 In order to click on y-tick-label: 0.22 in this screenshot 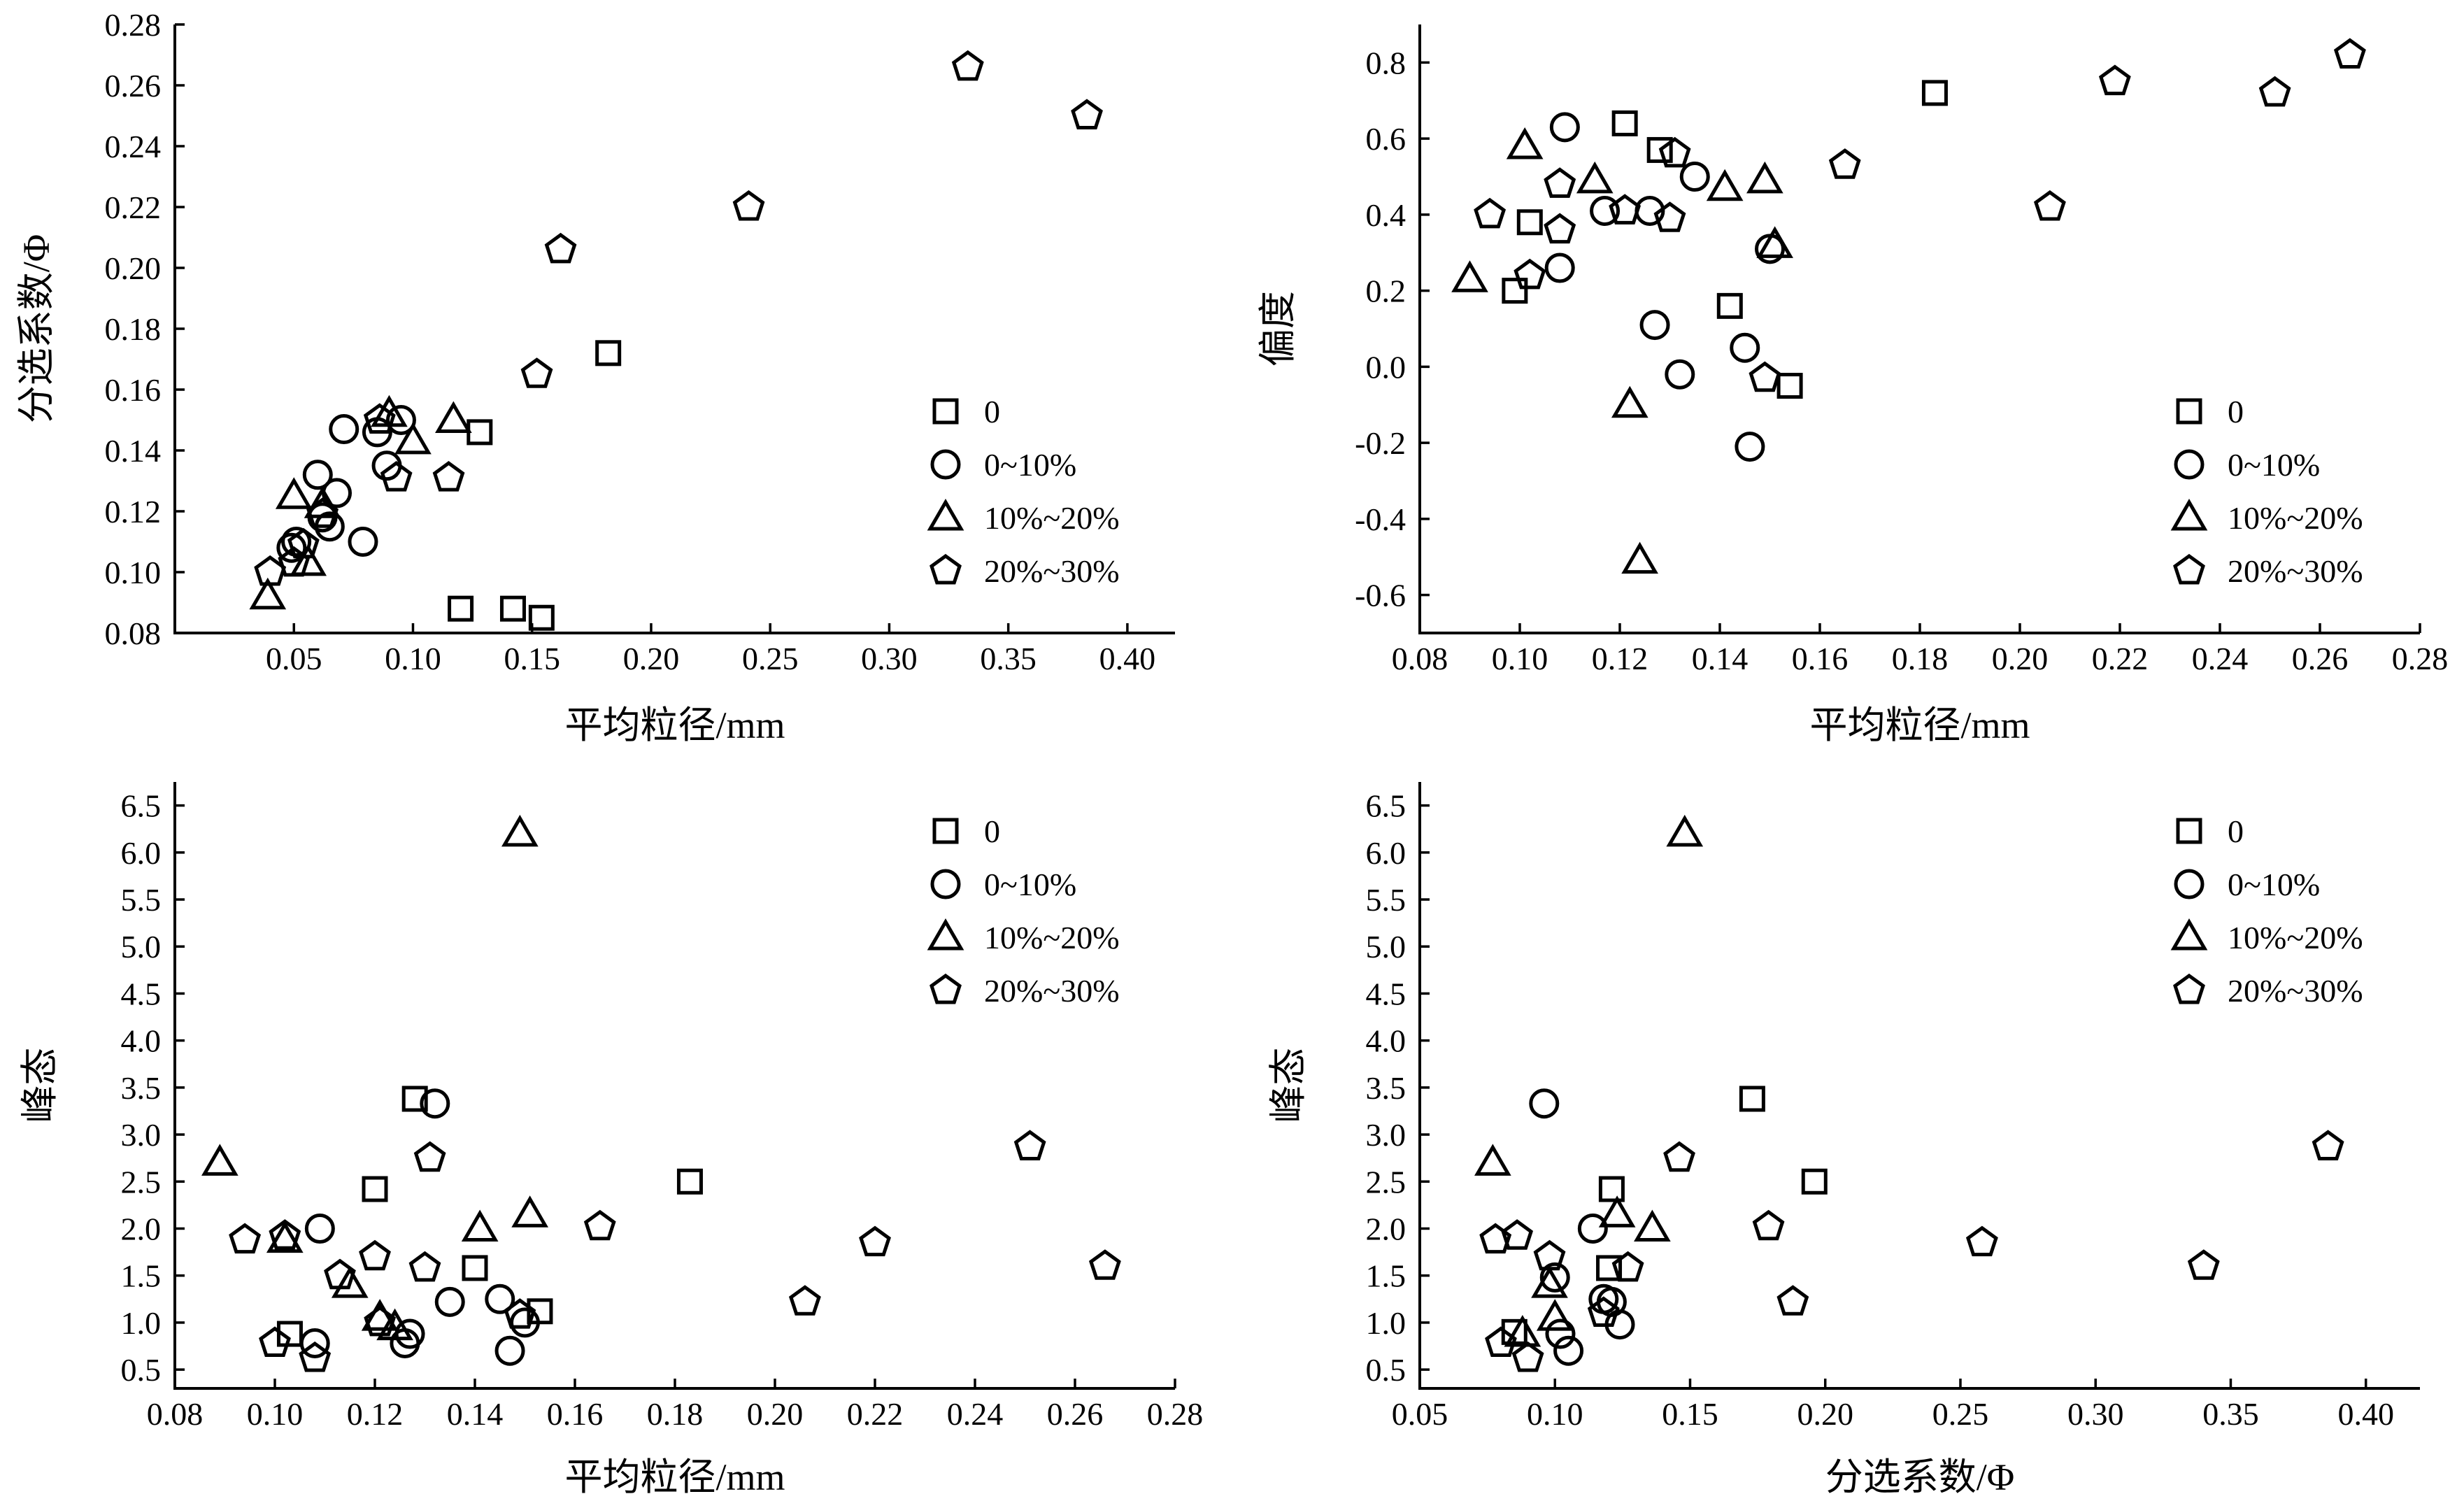, I will do `click(133, 207)`.